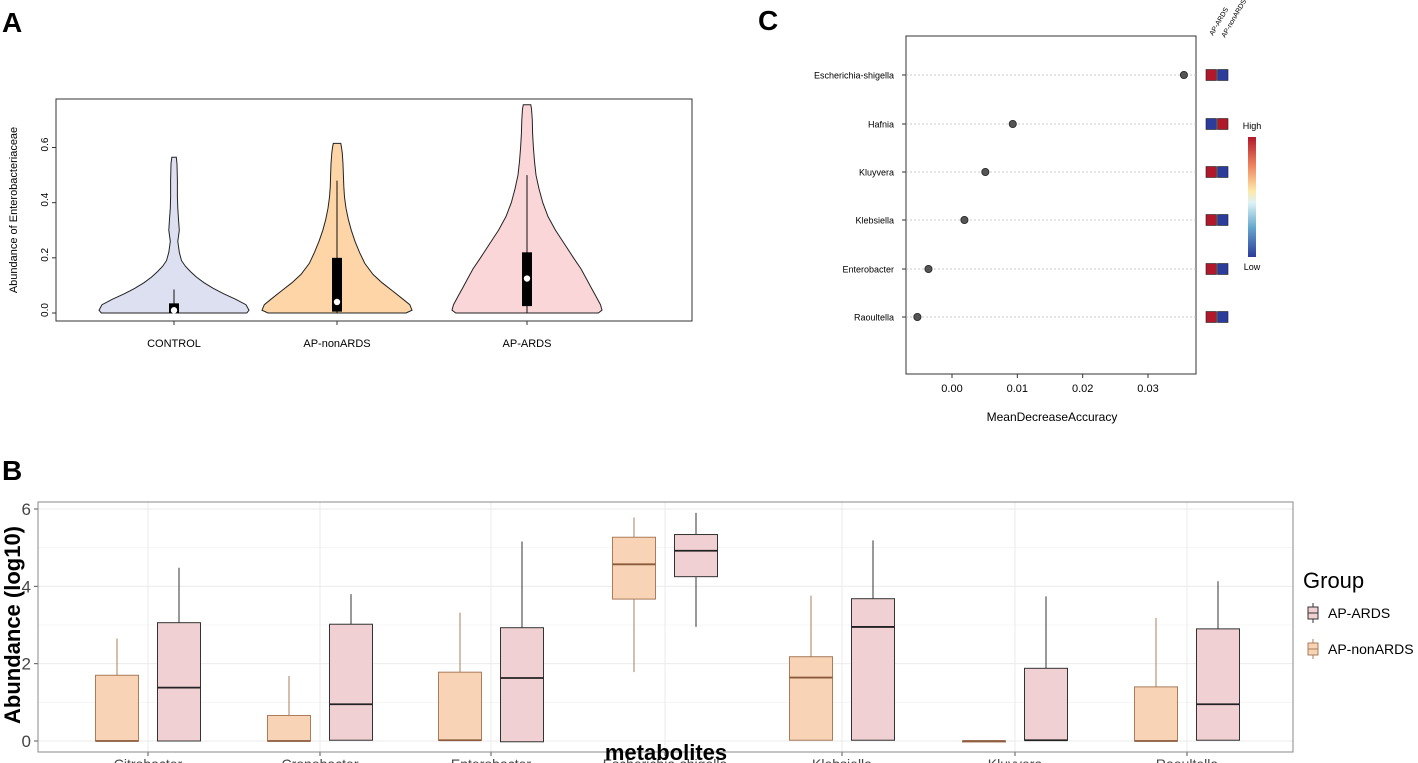  What do you see at coordinates (1052, 417) in the screenshot?
I see `dot-x-axis-label: MeanDecreaseAccuracy` at bounding box center [1052, 417].